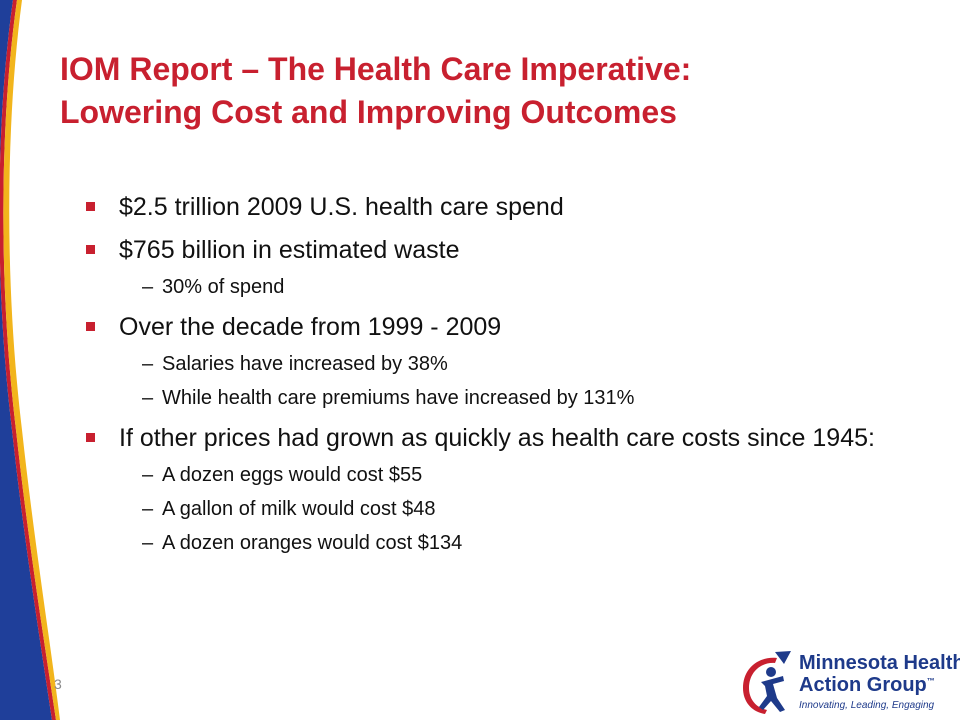 This screenshot has height=720, width=960. What do you see at coordinates (58, 684) in the screenshot?
I see `page-number: 3` at bounding box center [58, 684].